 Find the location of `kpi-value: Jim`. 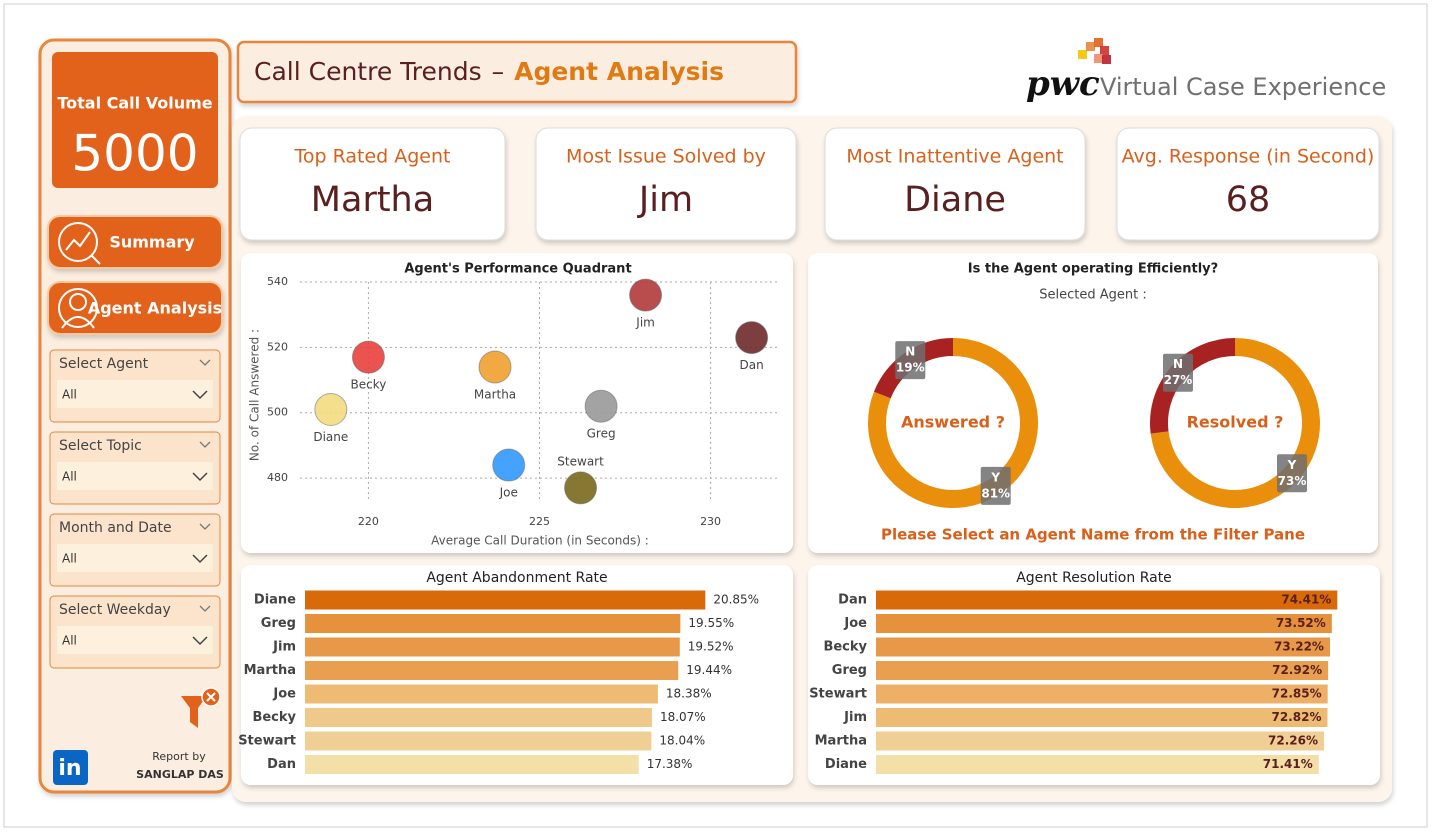

kpi-value: Jim is located at coordinates (665, 200).